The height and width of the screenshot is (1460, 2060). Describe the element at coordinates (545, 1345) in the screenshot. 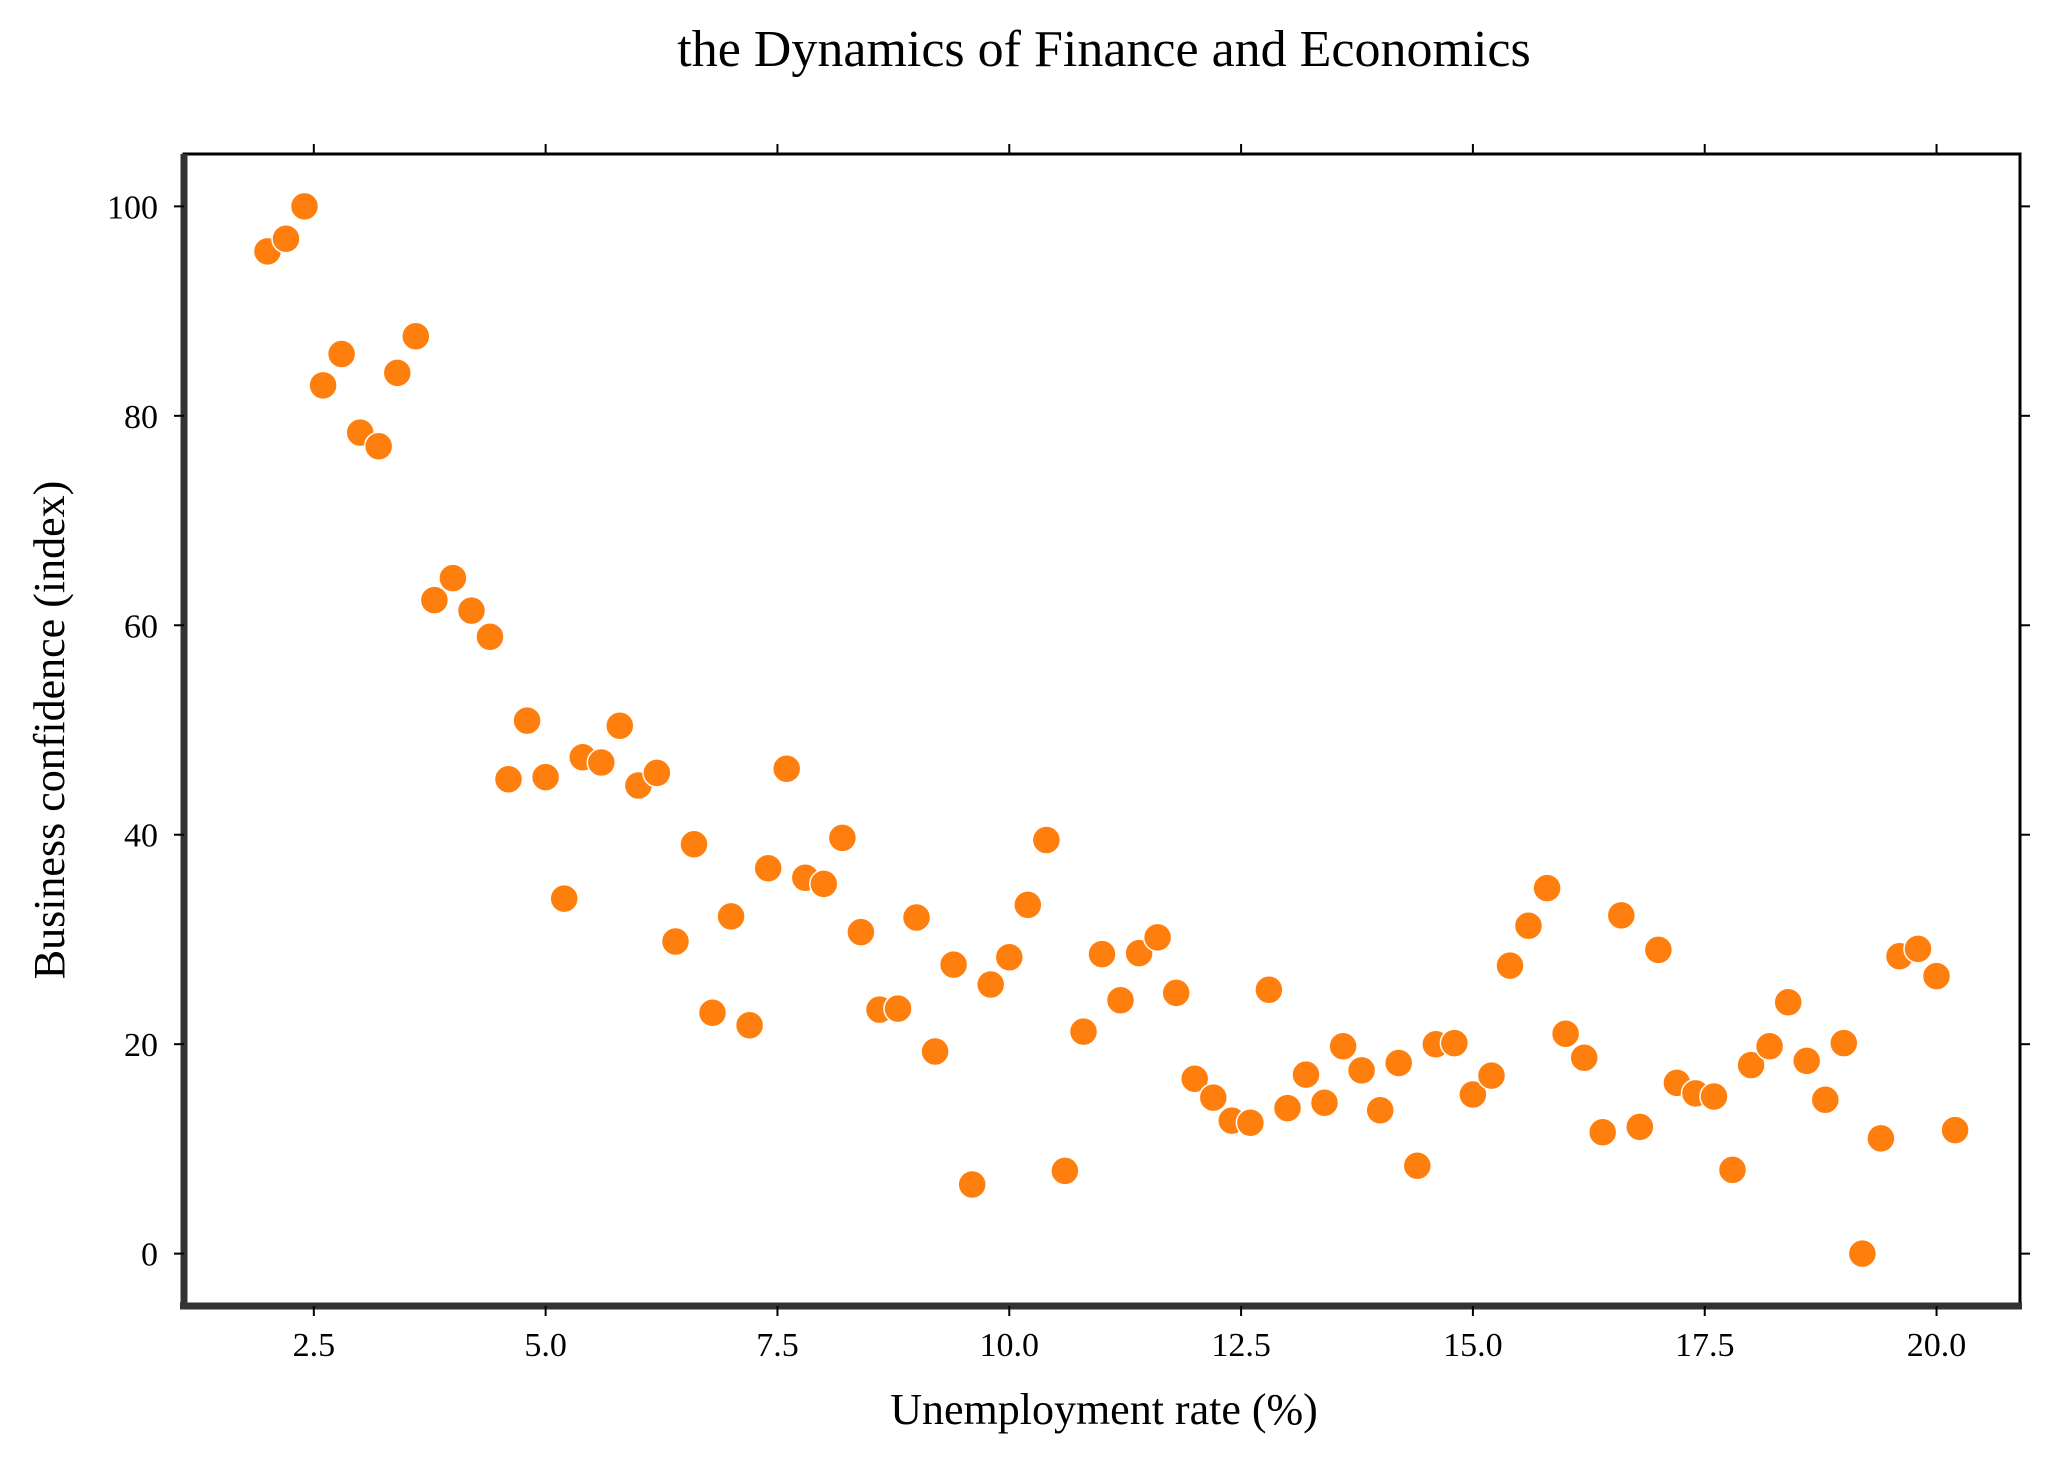

I see `x-tick-label-2: 5.0` at that location.